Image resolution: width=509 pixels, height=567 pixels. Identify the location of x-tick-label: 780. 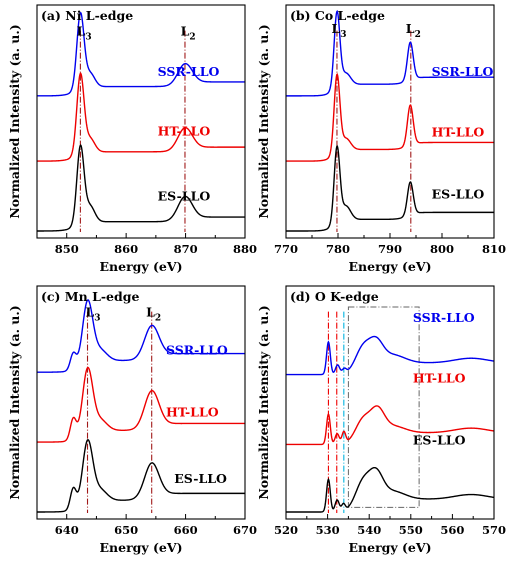
(338, 249).